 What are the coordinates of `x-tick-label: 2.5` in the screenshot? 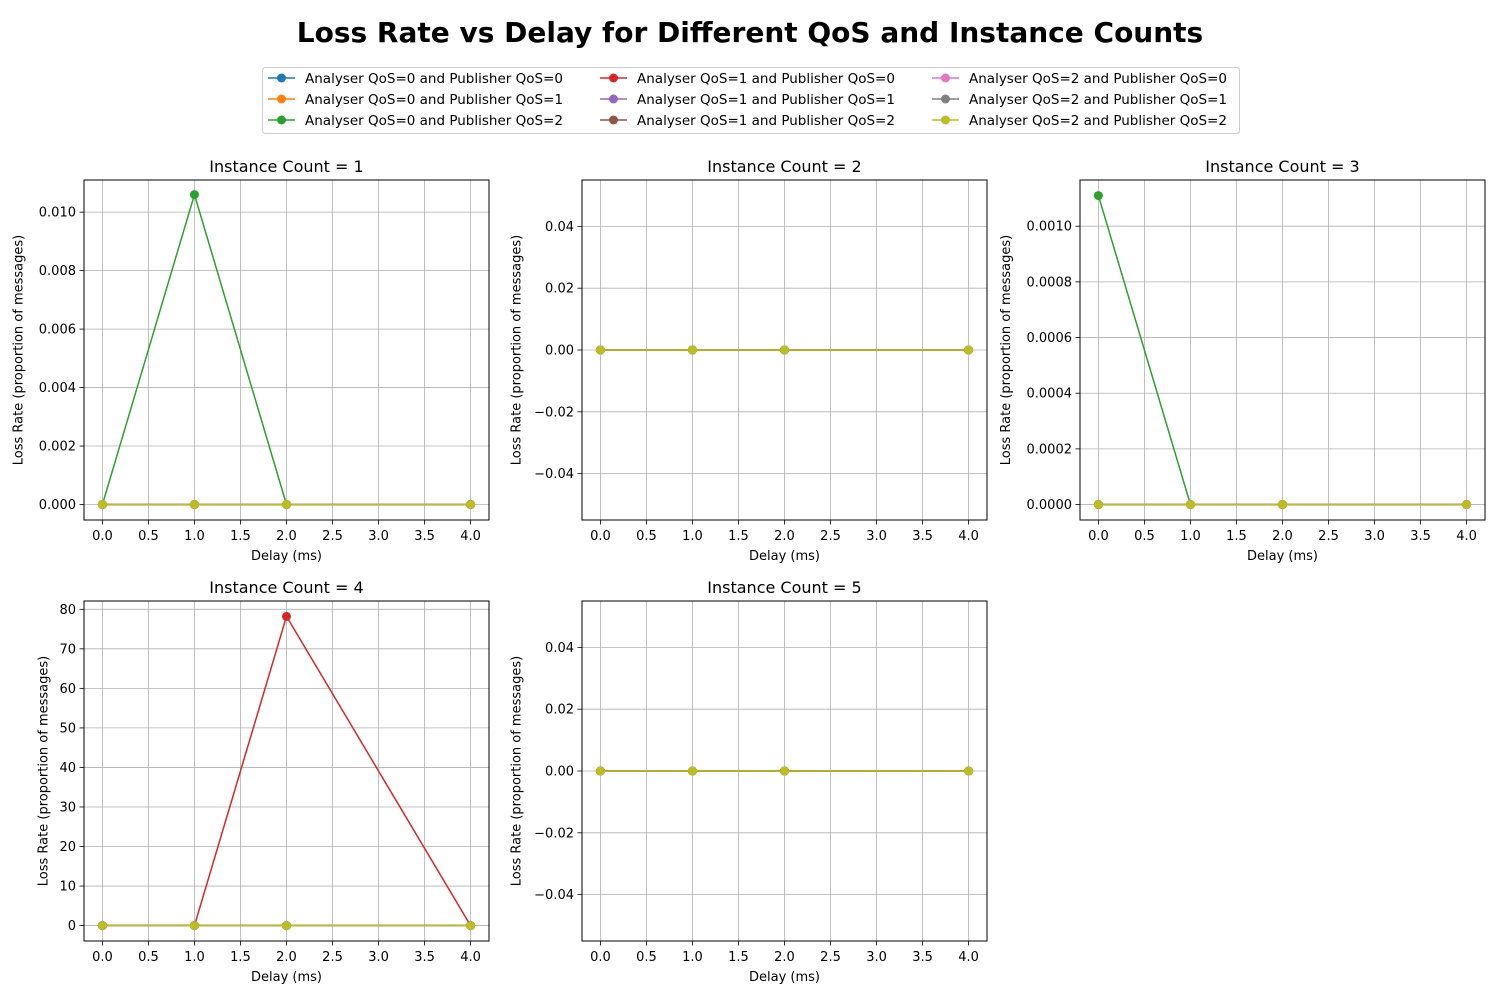 It's located at (1328, 536).